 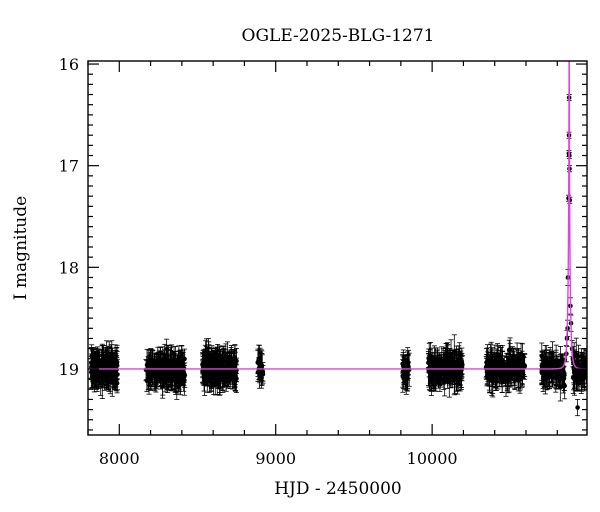 I want to click on y-axis-label: I magnitude, so click(x=21, y=248).